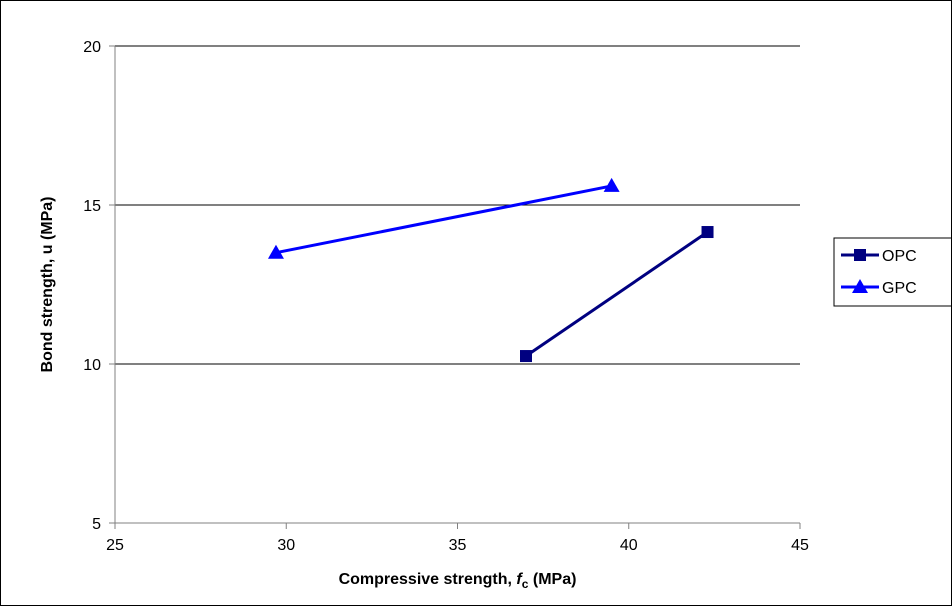 This screenshot has height=610, width=952. I want to click on x-axis-title: Compressive strength, fc (MPa), so click(458, 581).